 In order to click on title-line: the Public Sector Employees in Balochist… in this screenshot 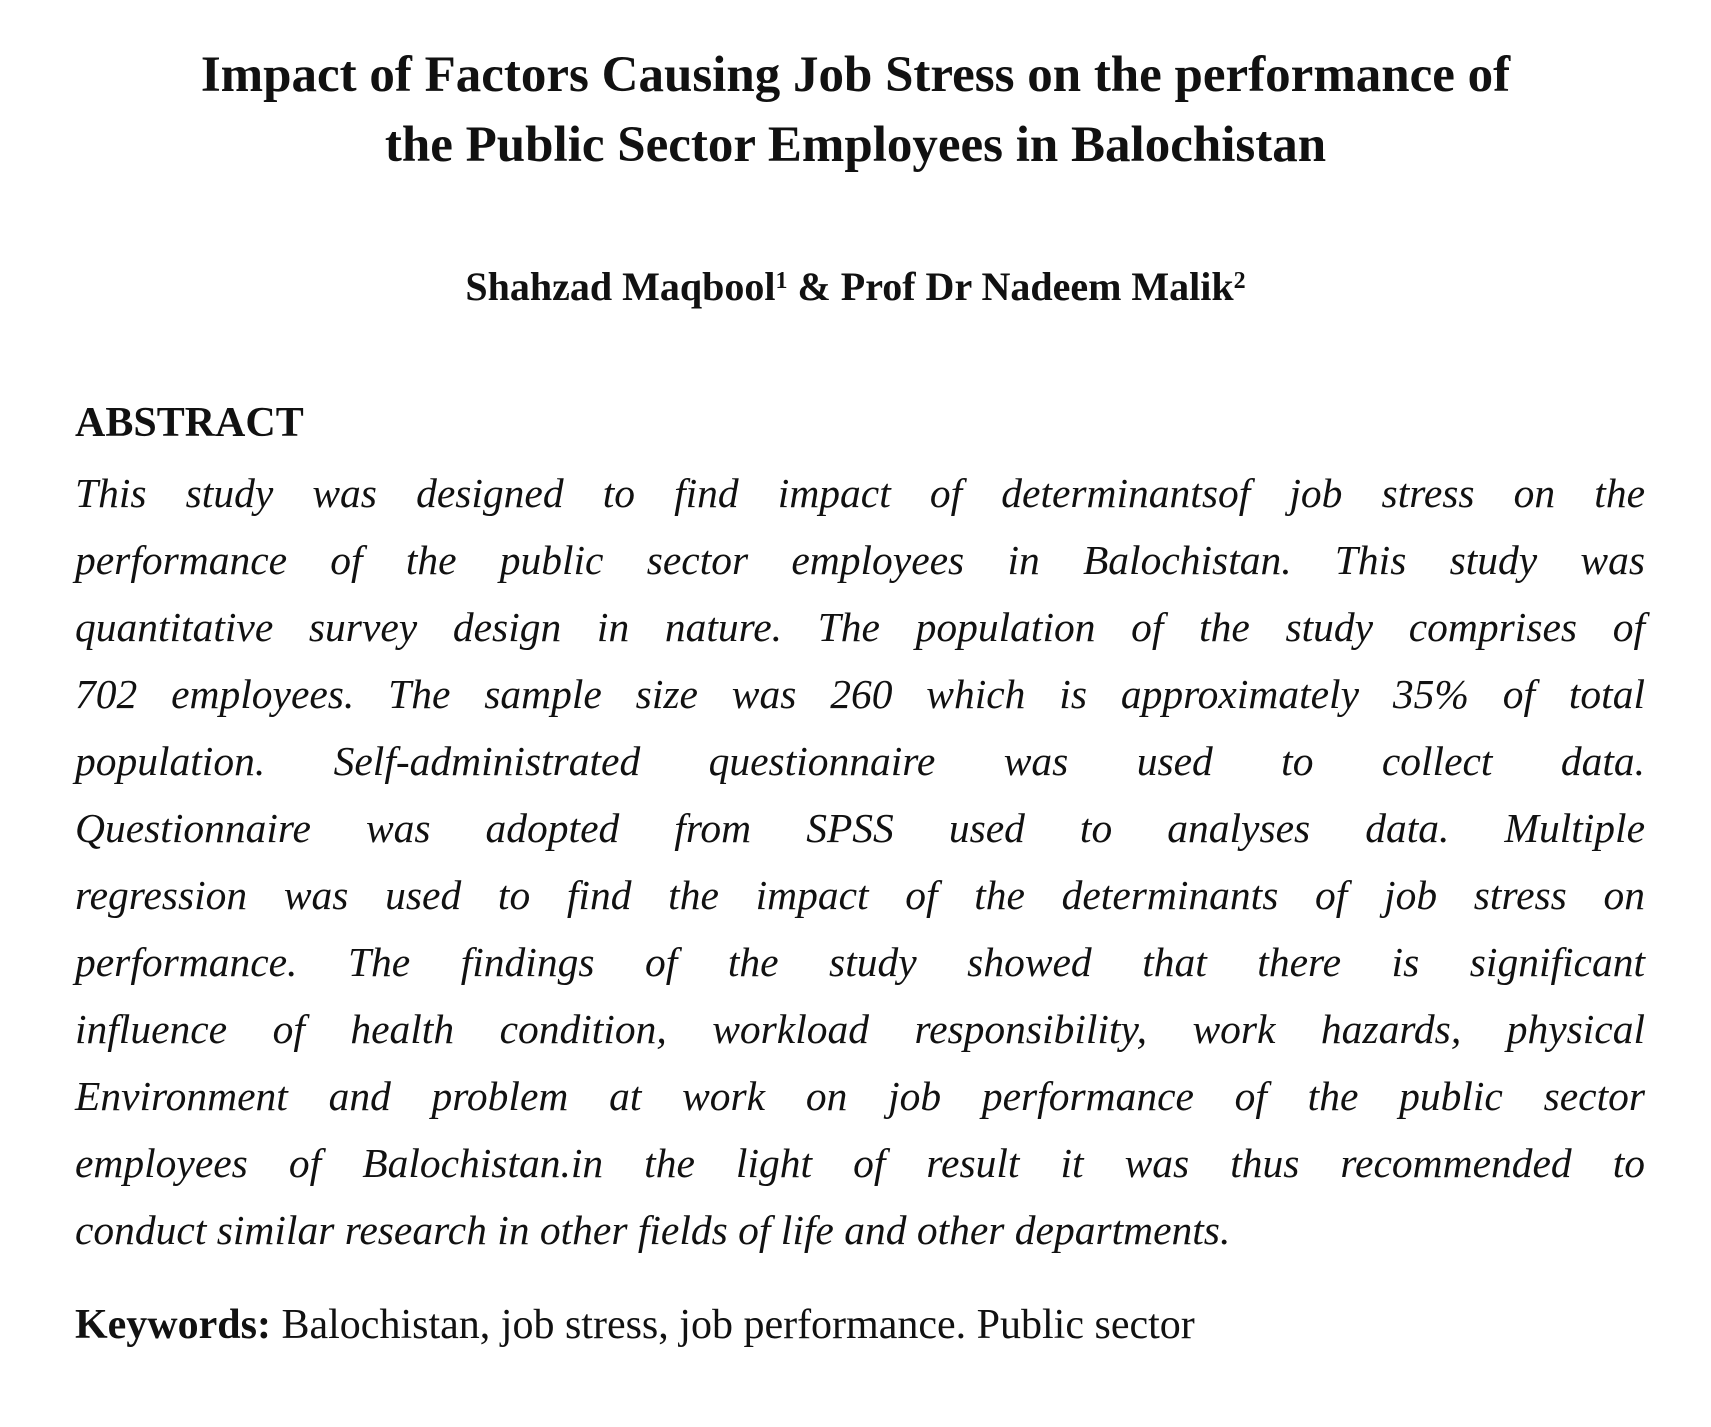, I will do `click(855, 145)`.